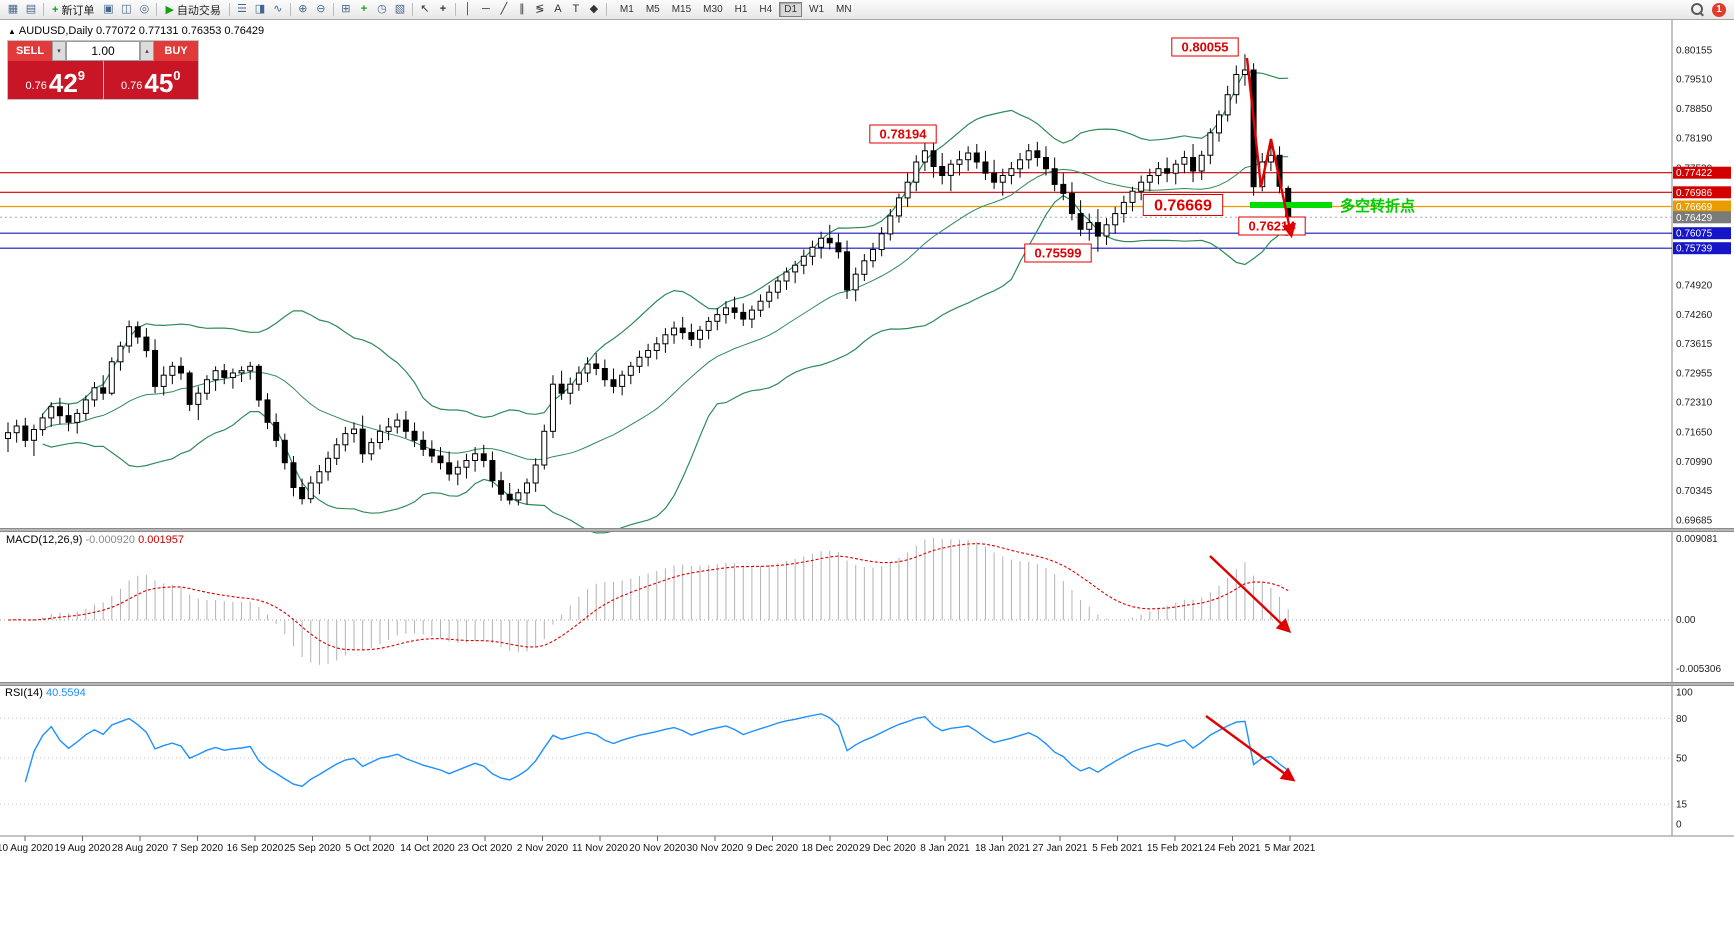 The image size is (1734, 941). What do you see at coordinates (242, 10) in the screenshot?
I see `bar-chart-type-icon: ☰` at bounding box center [242, 10].